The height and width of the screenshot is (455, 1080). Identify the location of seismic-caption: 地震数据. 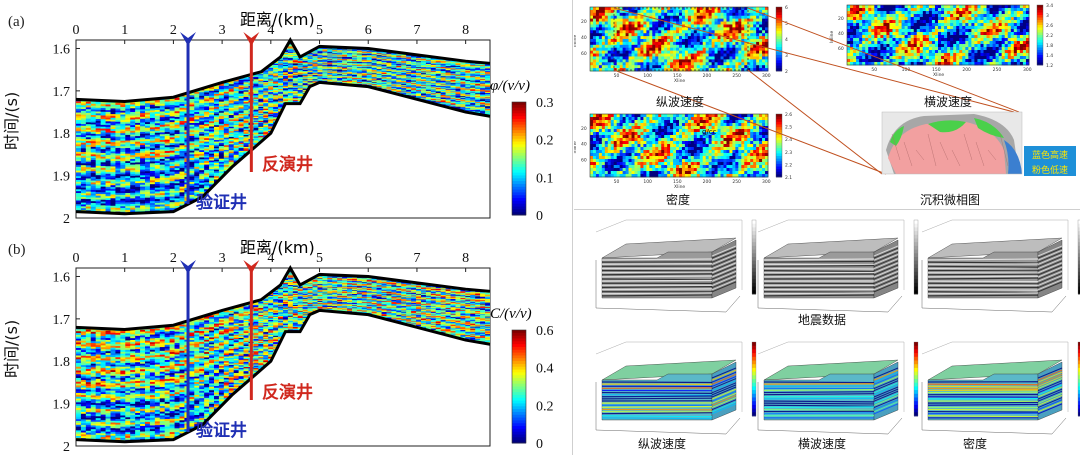
(821, 320).